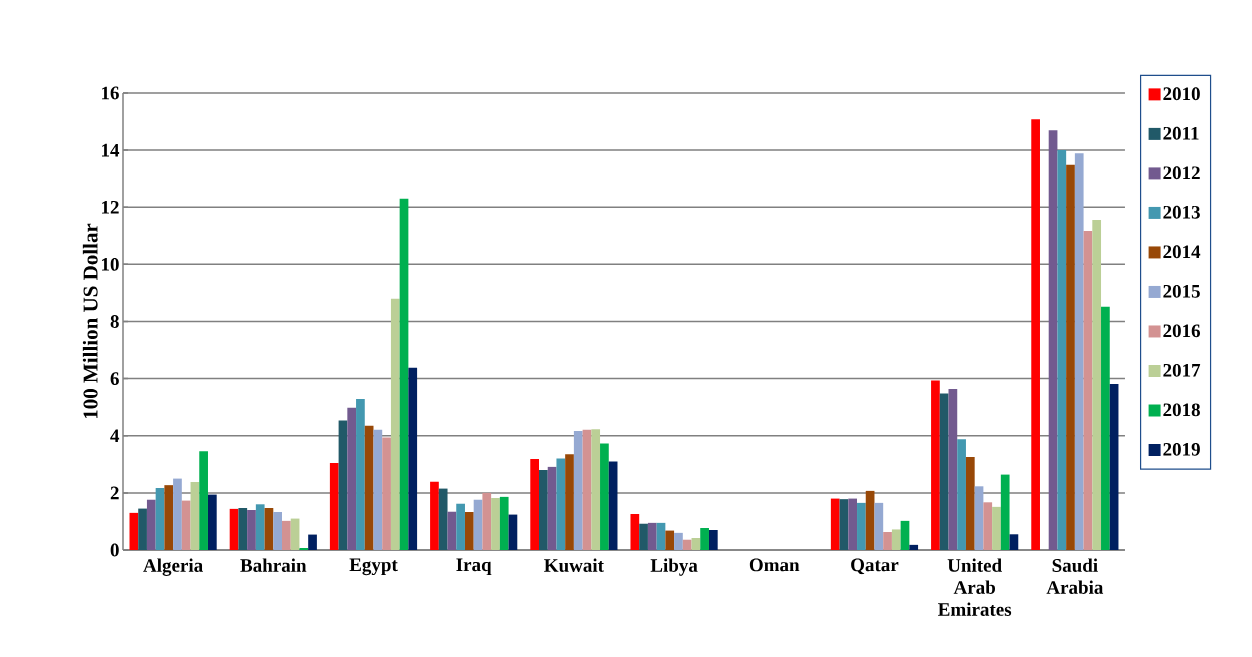 This screenshot has width=1252, height=657. What do you see at coordinates (875, 566) in the screenshot?
I see `x-tick-label: Qatar` at bounding box center [875, 566].